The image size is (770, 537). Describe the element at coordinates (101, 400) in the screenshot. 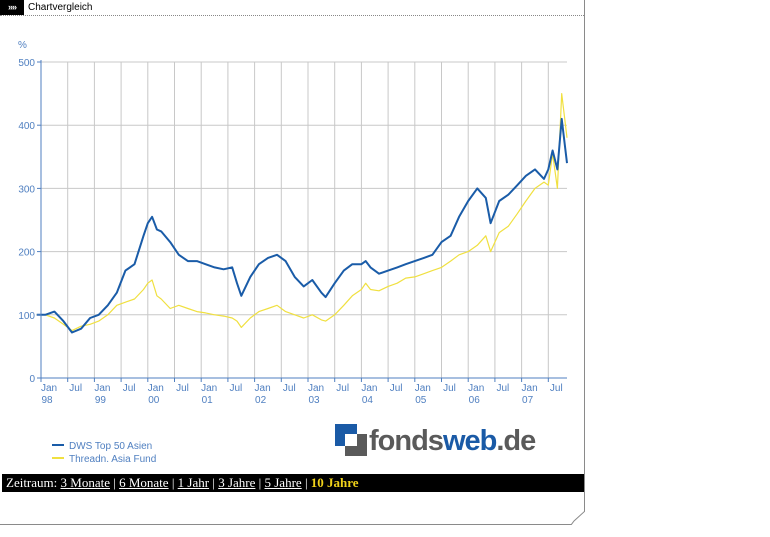

I see `x-tick-year-label: 99` at that location.